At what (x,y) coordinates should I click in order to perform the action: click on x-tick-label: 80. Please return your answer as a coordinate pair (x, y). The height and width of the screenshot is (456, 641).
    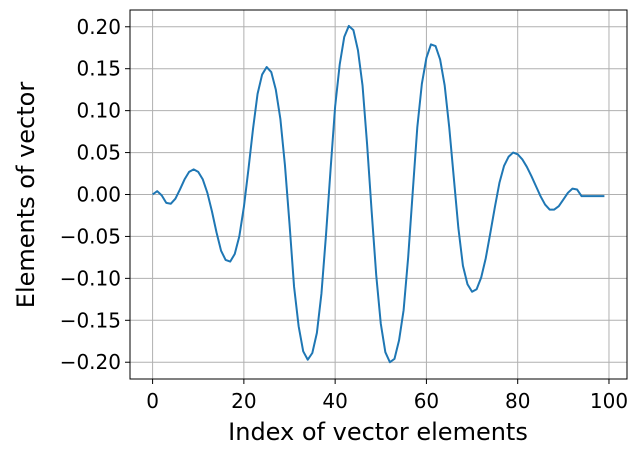
    Looking at the image, I should click on (517, 401).